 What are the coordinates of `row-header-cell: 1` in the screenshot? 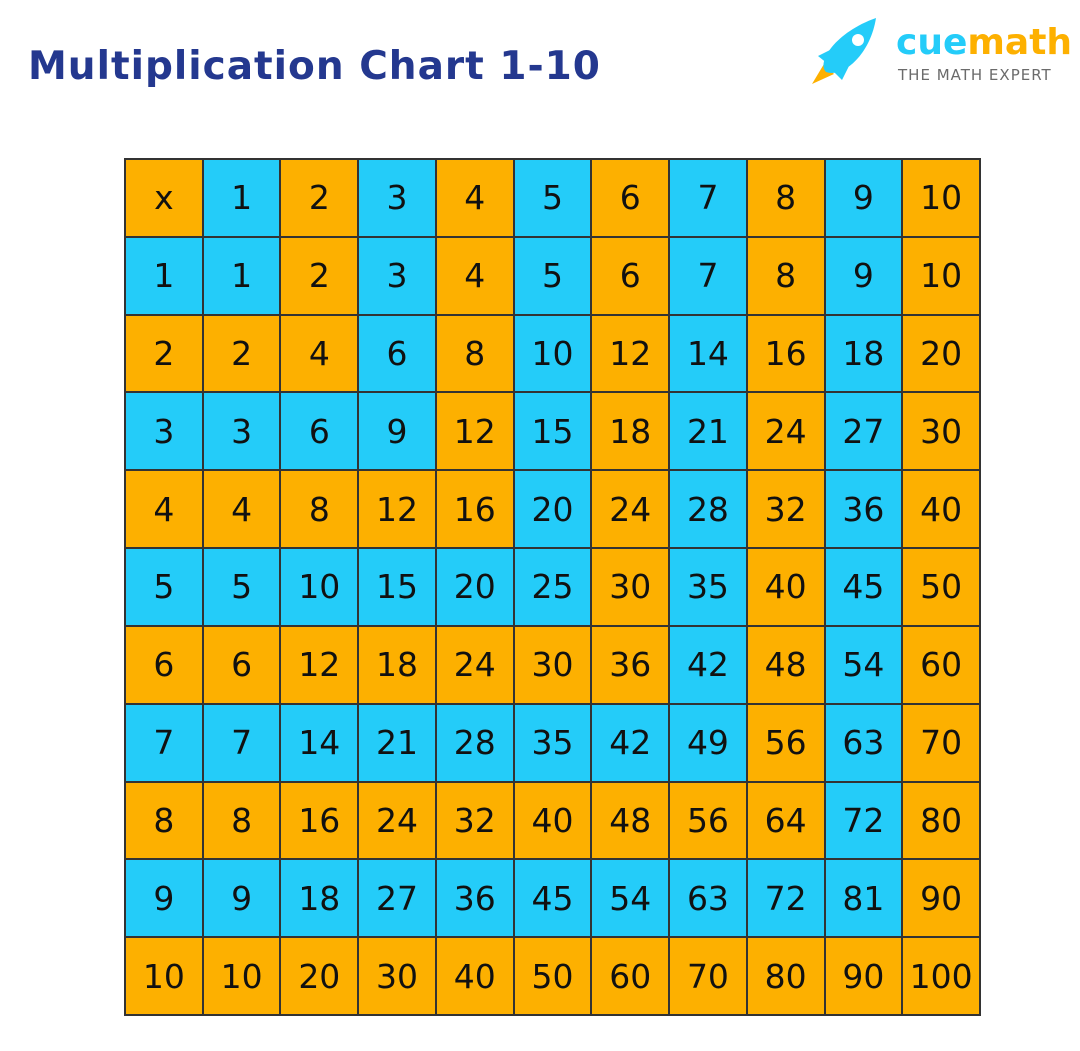 It's located at (164, 275).